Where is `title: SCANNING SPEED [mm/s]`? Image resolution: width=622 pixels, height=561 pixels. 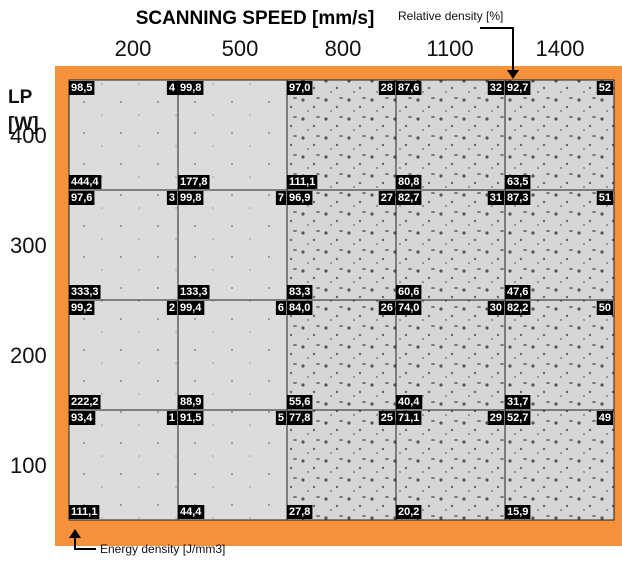 title: SCANNING SPEED [mm/s] is located at coordinates (255, 18).